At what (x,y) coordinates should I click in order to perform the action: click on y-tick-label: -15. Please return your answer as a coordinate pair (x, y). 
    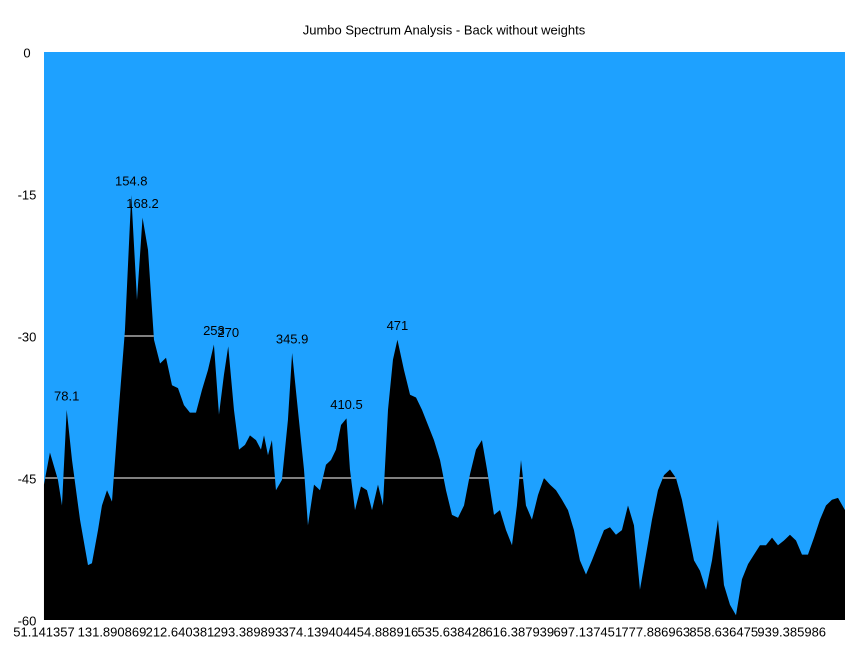
    Looking at the image, I should click on (27, 194).